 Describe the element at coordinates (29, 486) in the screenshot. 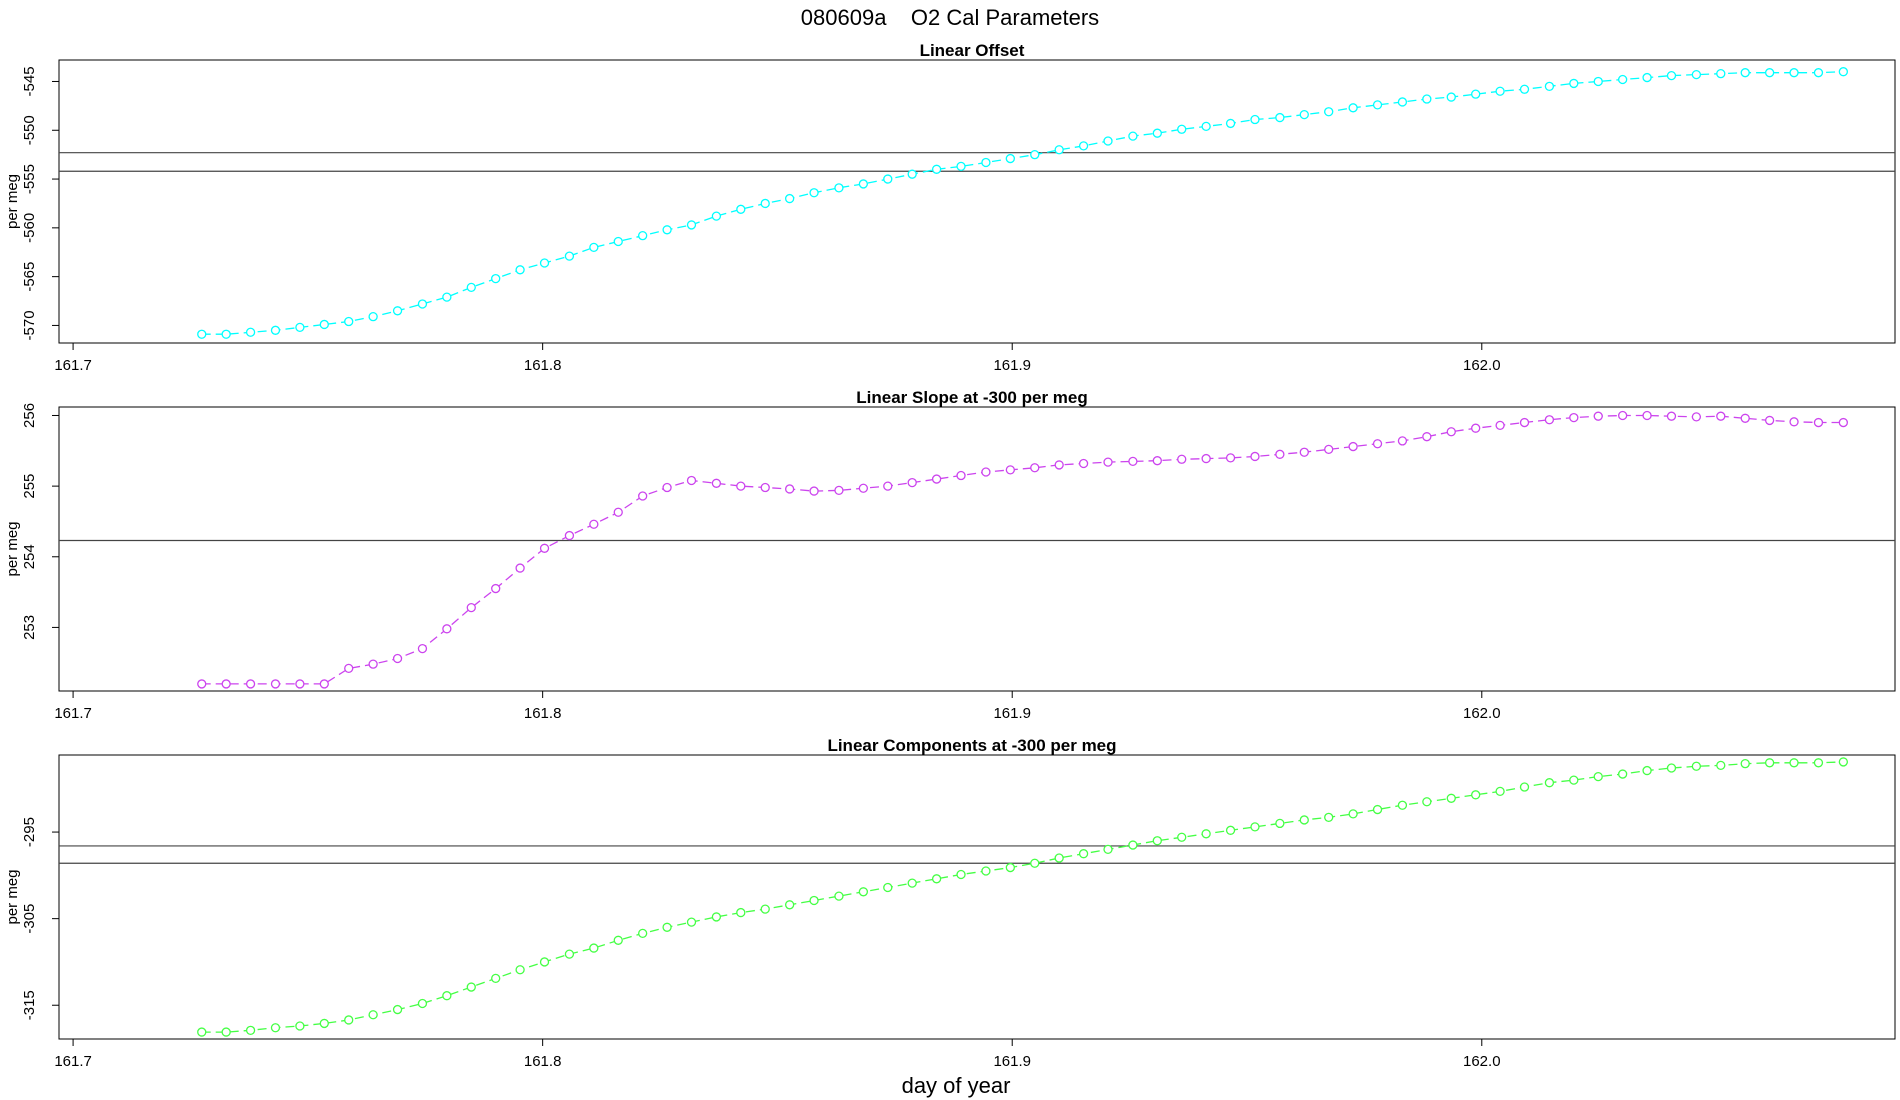

I see `y-tick-label: 255` at that location.